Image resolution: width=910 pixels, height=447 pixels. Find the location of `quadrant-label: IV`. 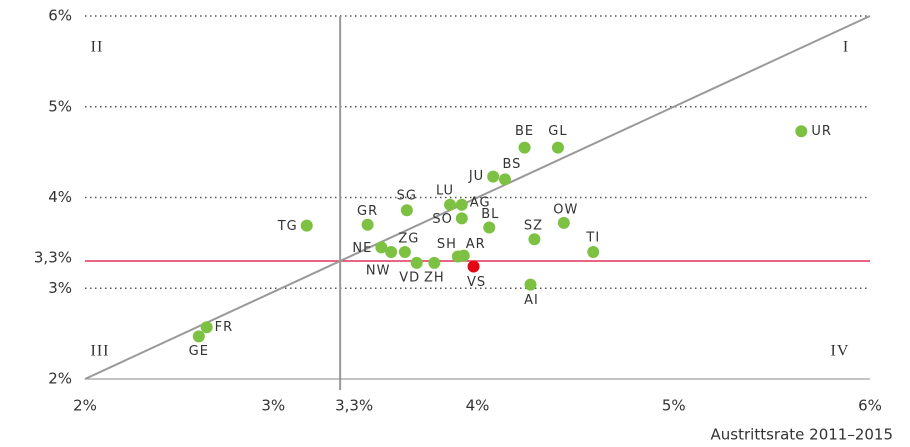

quadrant-label: IV is located at coordinates (840, 351).